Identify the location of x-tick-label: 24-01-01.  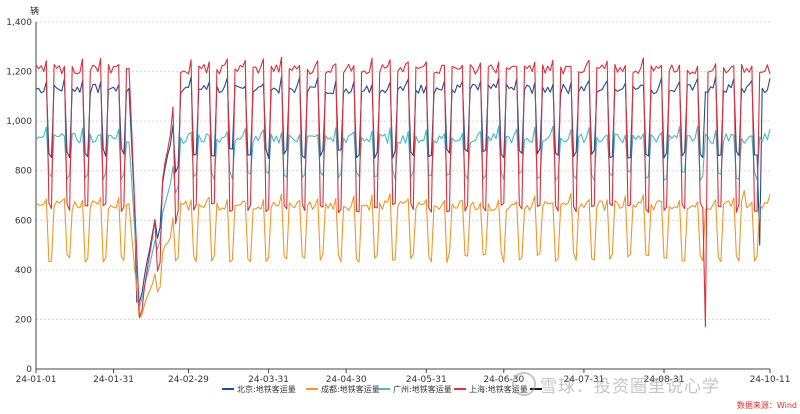
(36, 380).